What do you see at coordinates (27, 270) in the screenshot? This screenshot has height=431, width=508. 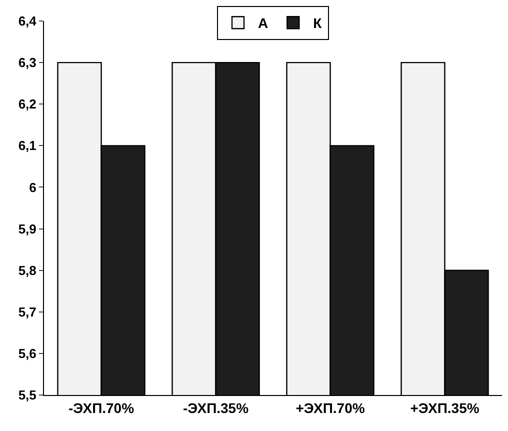 I see `y-tick-label: 5,8` at bounding box center [27, 270].